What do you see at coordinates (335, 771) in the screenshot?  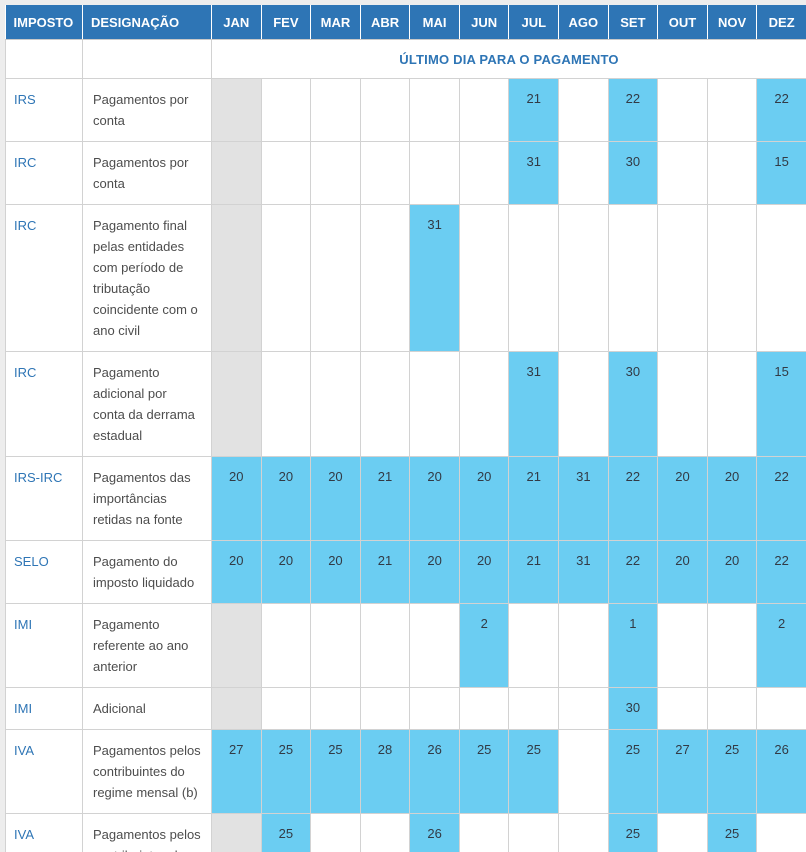 I see `month-cell-mar: 25` at bounding box center [335, 771].